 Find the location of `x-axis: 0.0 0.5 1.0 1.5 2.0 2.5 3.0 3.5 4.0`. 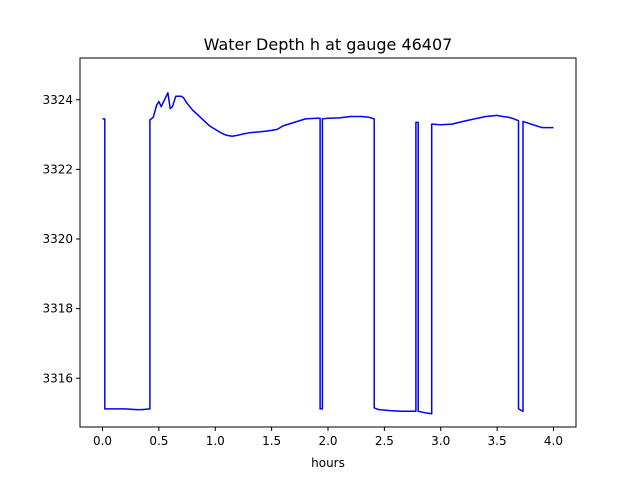

x-axis: 0.0 0.5 1.0 1.5 2.0 2.5 3.0 3.5 4.0 is located at coordinates (328, 437).